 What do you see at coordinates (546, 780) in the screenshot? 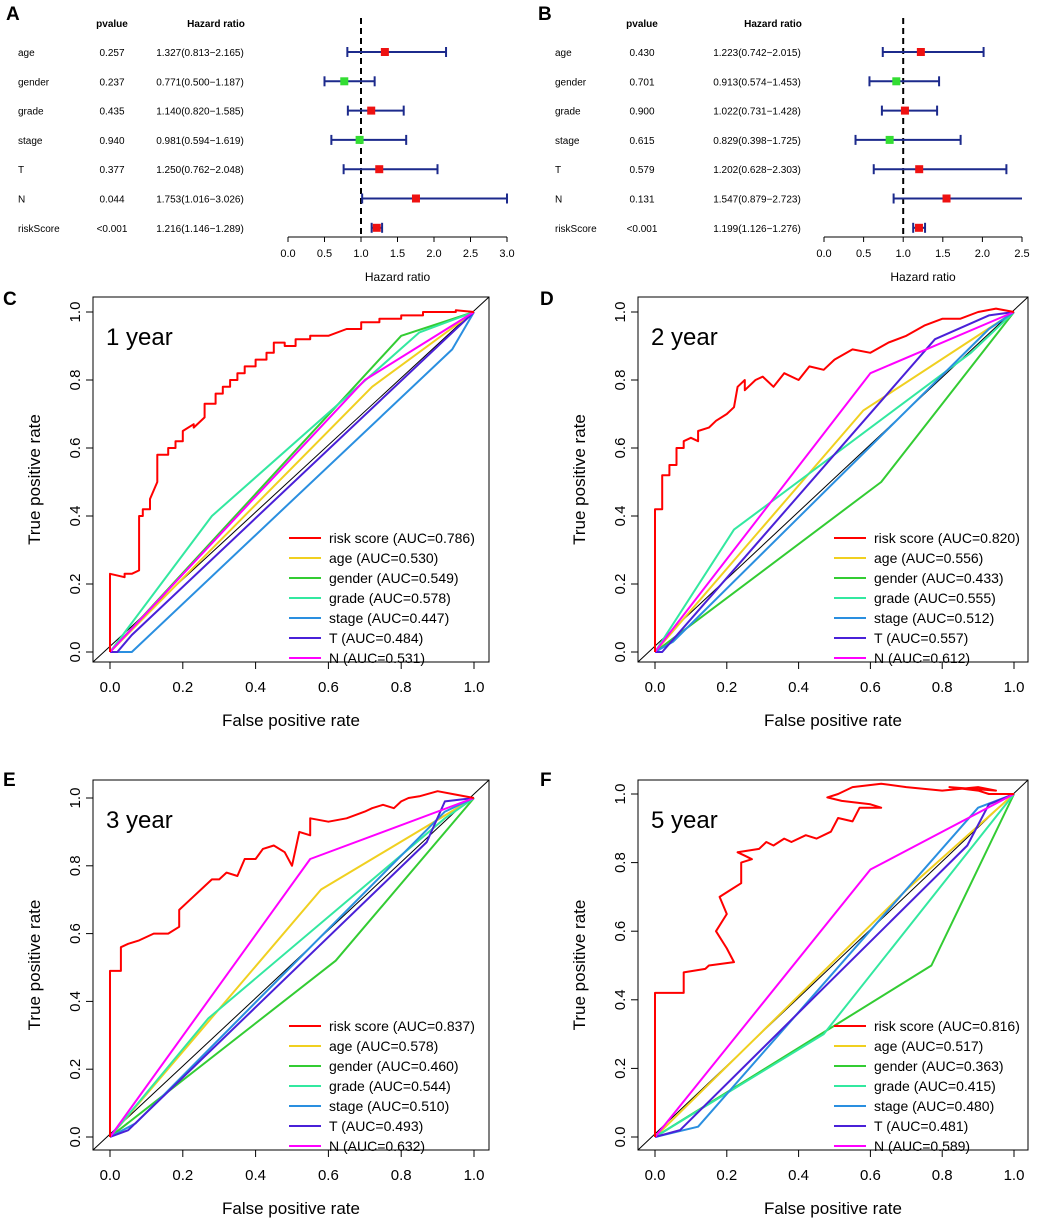
I see `panel-label: F` at bounding box center [546, 780].